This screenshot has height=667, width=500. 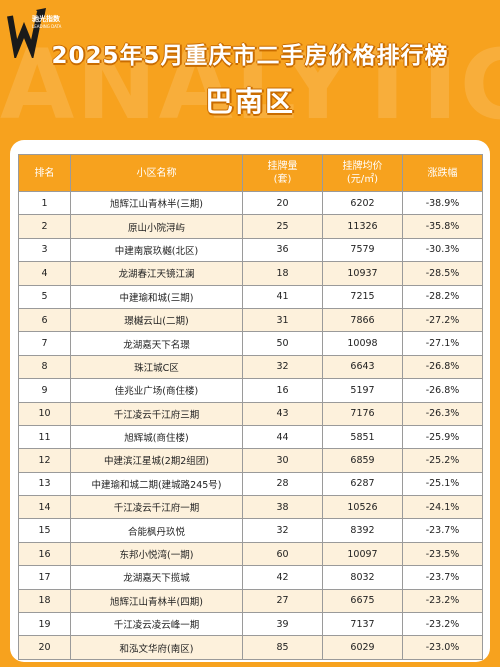 I want to click on cell-avg-price: 8392, so click(x=362, y=530).